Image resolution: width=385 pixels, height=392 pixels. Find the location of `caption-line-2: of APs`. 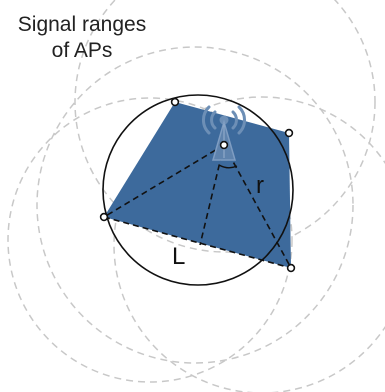

caption-line-2: of APs is located at coordinates (82, 50).